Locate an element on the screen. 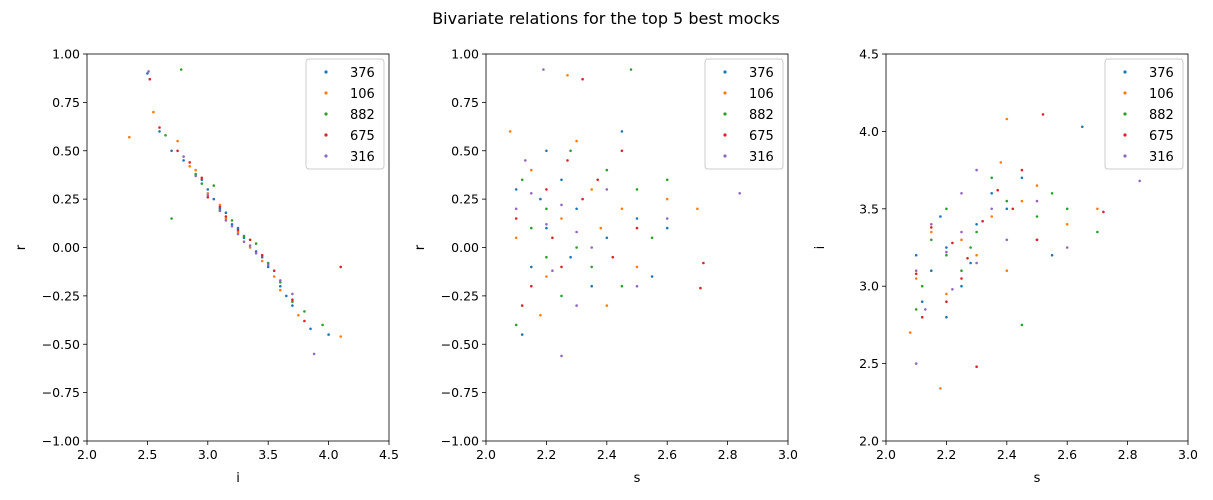 This screenshot has height=500, width=1213. legend-label-106: 106 is located at coordinates (362, 94).